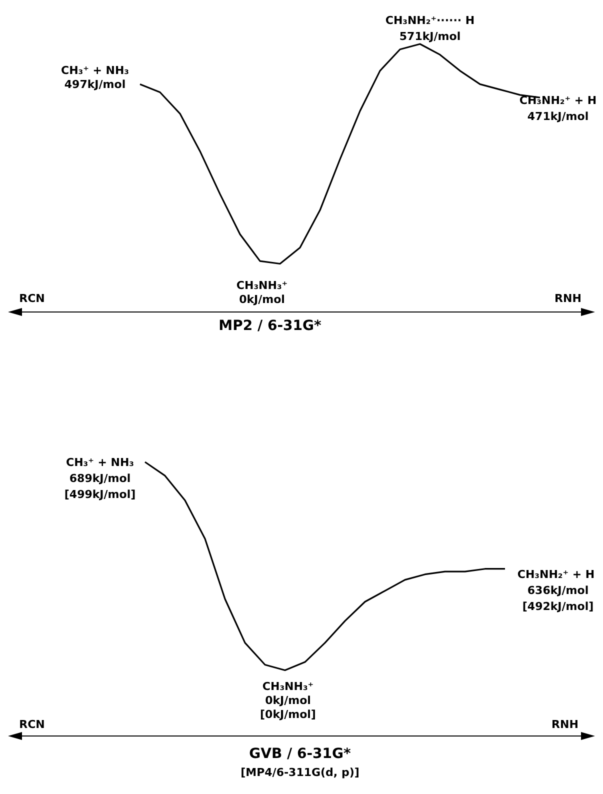 This screenshot has height=794, width=603. I want to click on text: [MP4/6-311G(d, p)], so click(300, 773).